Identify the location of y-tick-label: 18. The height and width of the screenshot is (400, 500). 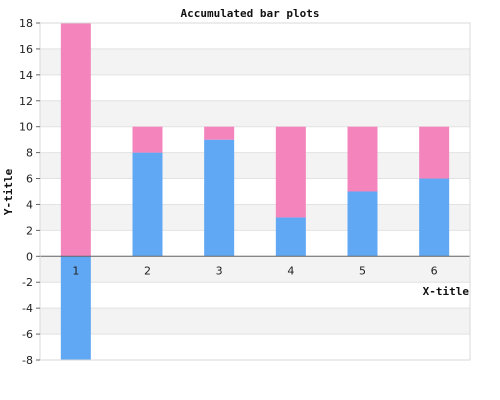
(26, 23).